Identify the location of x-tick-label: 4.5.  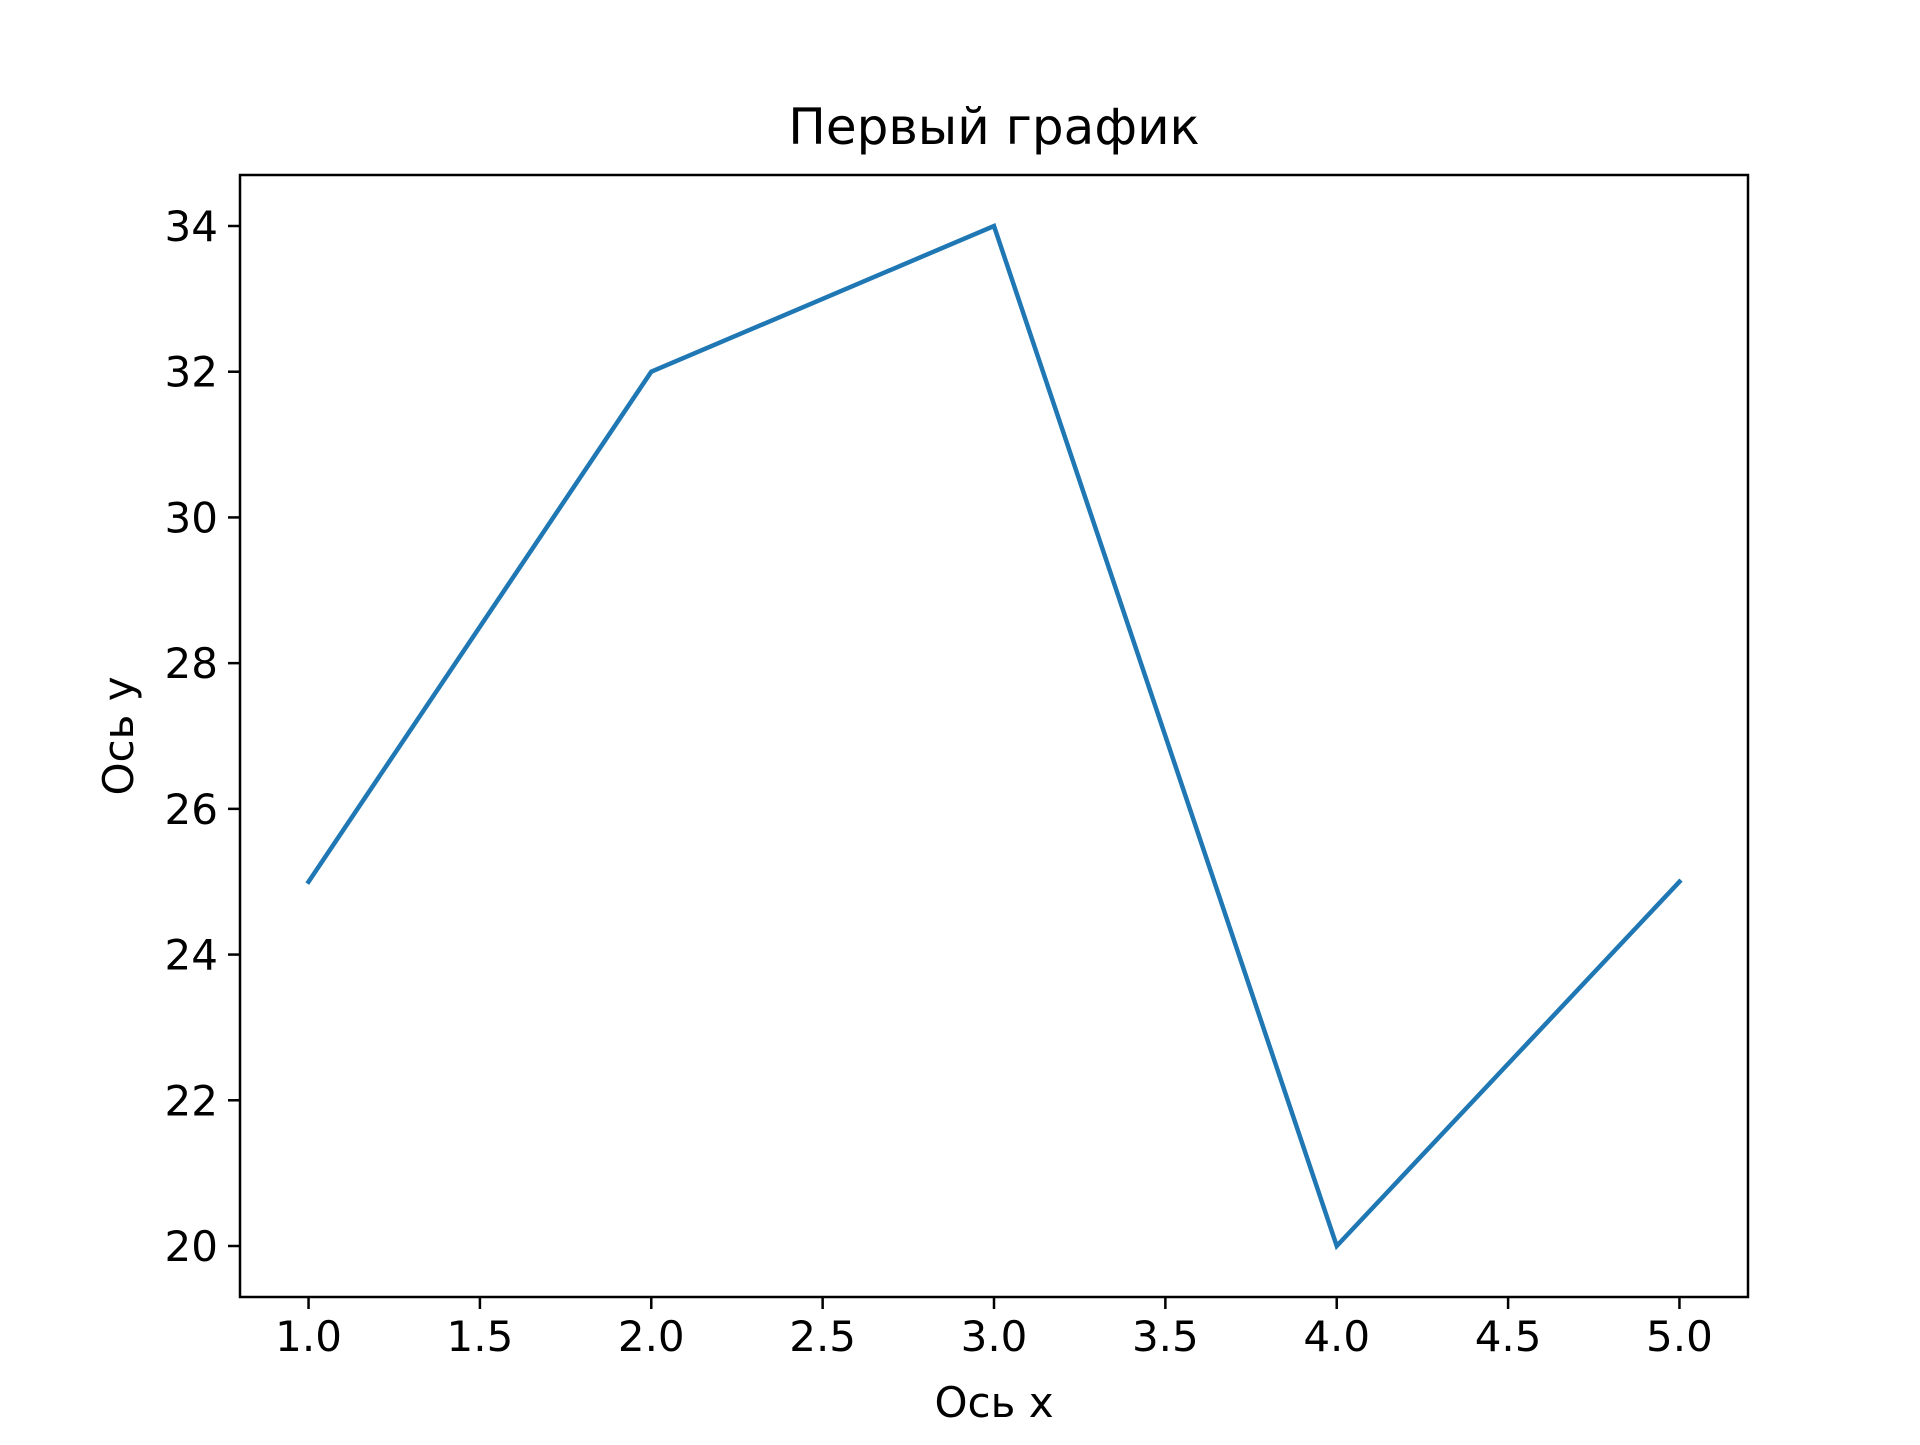
(1508, 1336).